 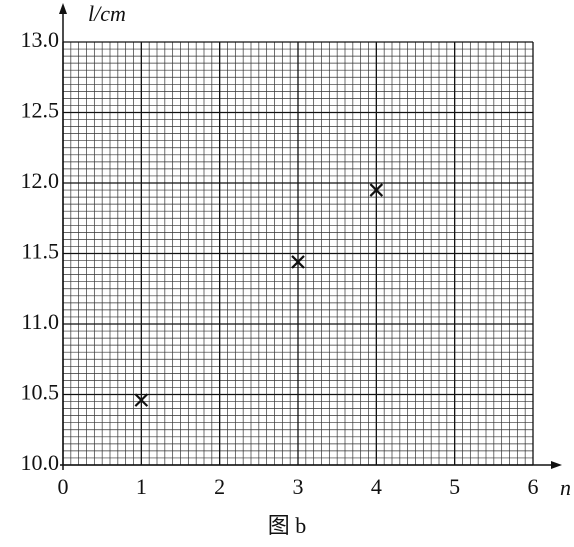 I want to click on y-tick-label: 12.5, so click(x=40, y=110).